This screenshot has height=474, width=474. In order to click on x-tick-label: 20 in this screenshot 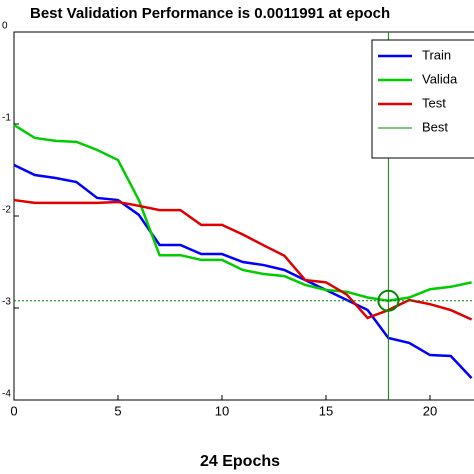, I will do `click(430, 410)`.